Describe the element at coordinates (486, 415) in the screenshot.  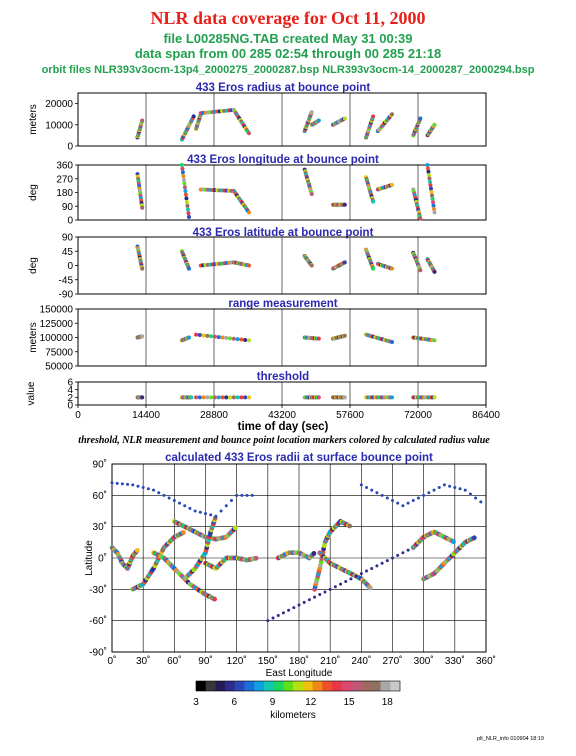
I see `x-tick-label: 86400` at that location.